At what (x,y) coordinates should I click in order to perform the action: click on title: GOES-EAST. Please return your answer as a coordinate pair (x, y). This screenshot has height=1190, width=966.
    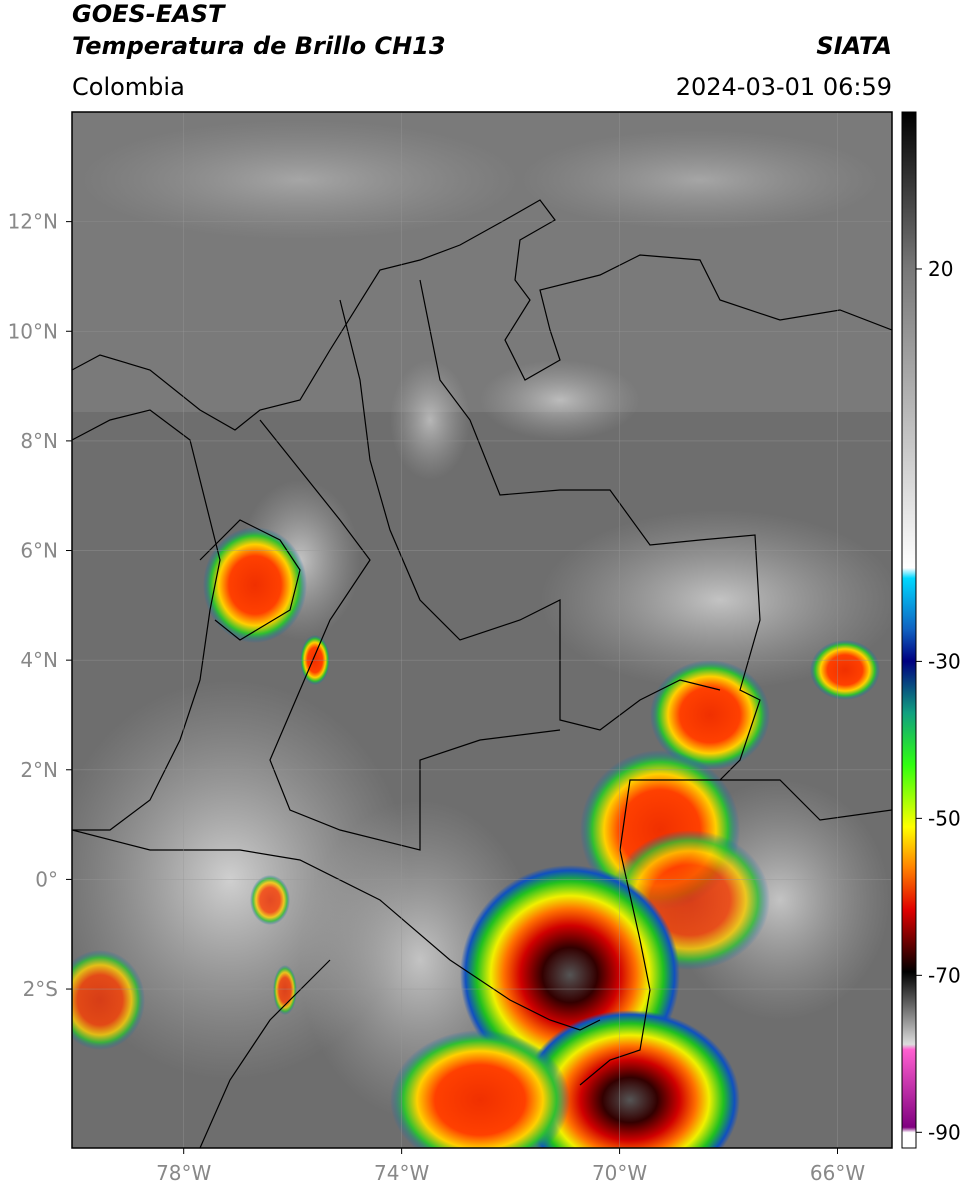
    Looking at the image, I should click on (149, 14).